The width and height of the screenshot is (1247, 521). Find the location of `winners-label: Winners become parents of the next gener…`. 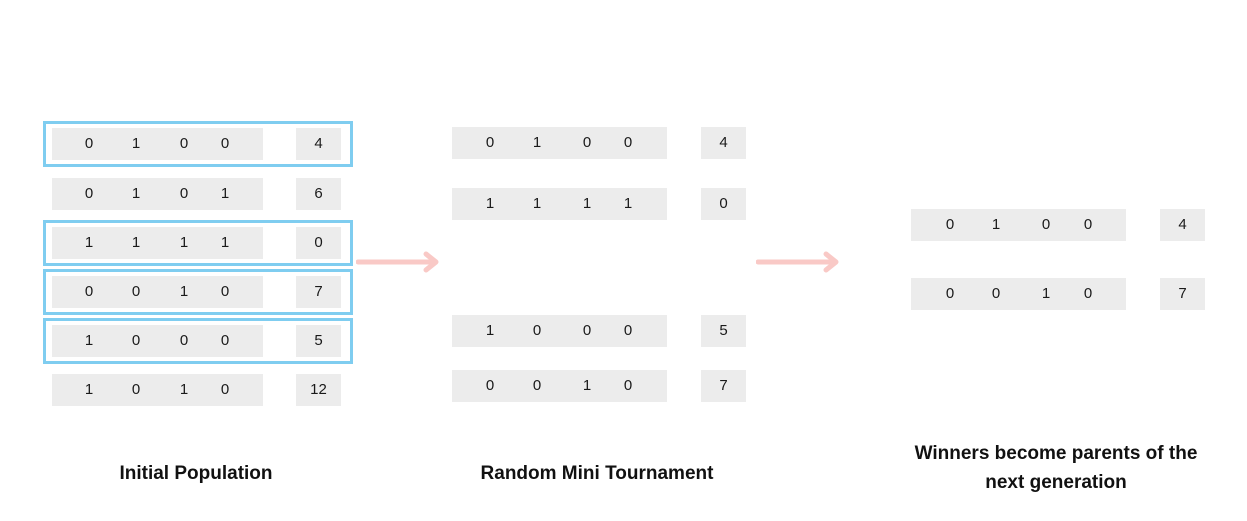

winners-label: Winners become parents of the next gener… is located at coordinates (1056, 468).